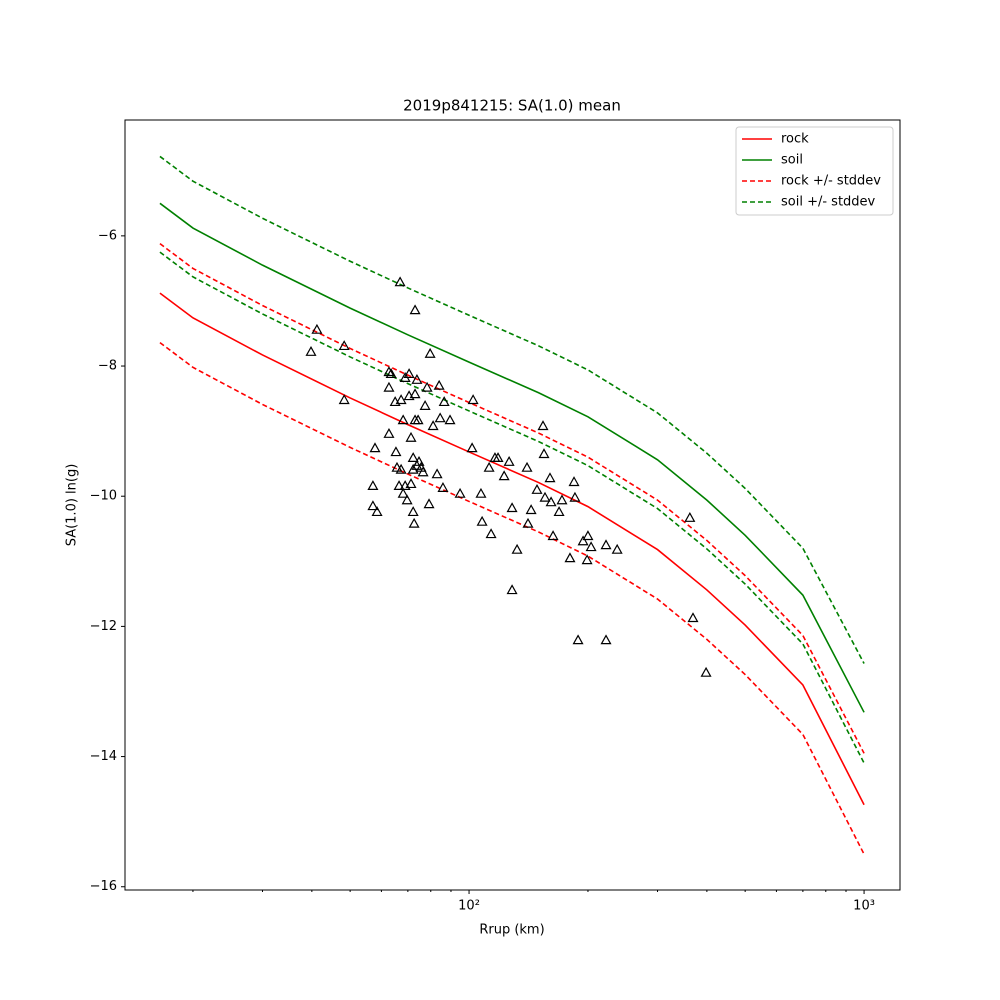 This screenshot has width=1000, height=1000. I want to click on x-axis-label: Rrup (km), so click(511, 930).